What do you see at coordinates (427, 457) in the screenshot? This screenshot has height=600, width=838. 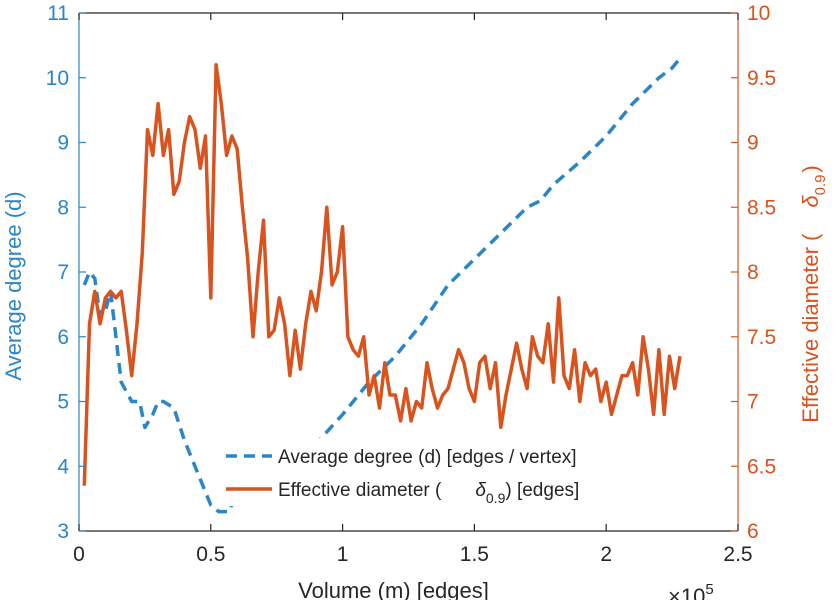 I see `legend-label-average-degree: Average degree (d) [edges / vertex]` at bounding box center [427, 457].